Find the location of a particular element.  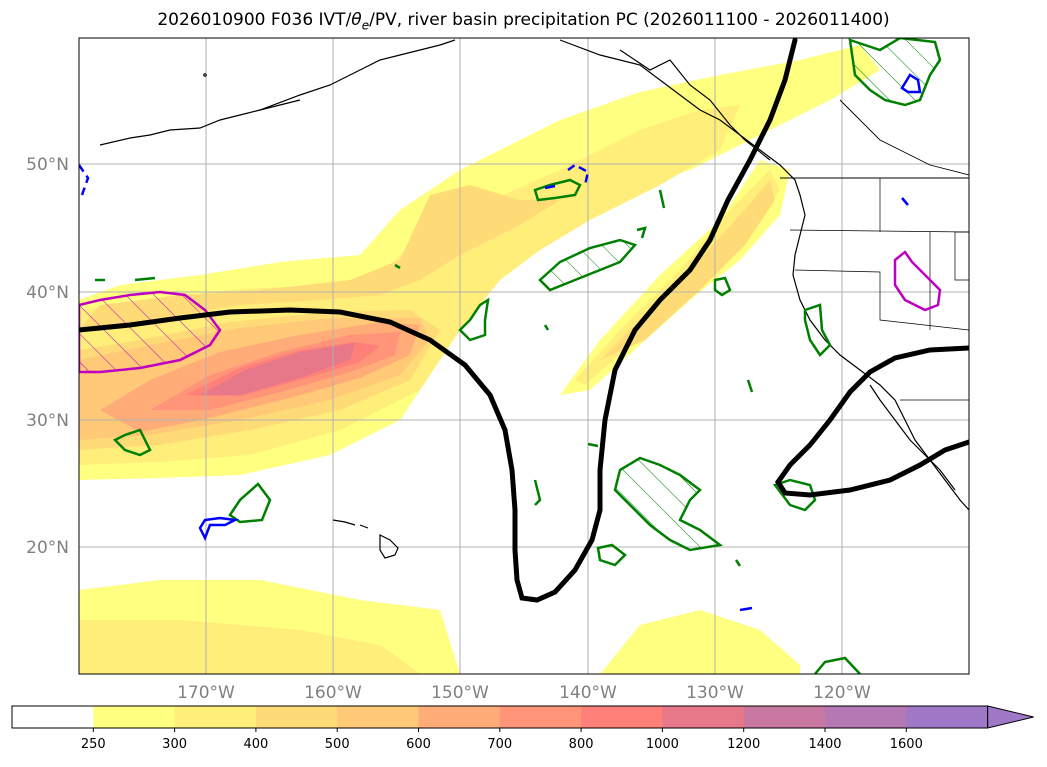

colorbar: 250 300 400 500 600 700 800 1000 1200 1400 1600 is located at coordinates (522, 728).